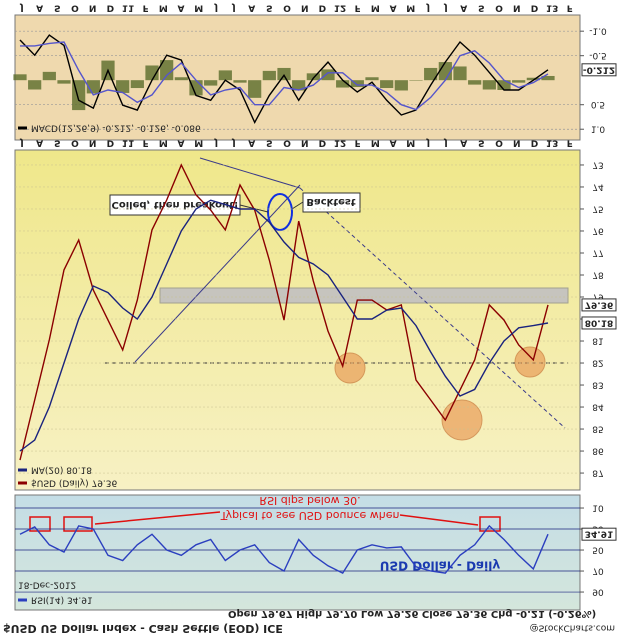 Image resolution: width=620 pixels, height=639 pixels. What do you see at coordinates (116, 128) in the screenshot?
I see `legend-label: MACD(12,26,9) -0.212, -0.126, -0.086` at bounding box center [116, 128].